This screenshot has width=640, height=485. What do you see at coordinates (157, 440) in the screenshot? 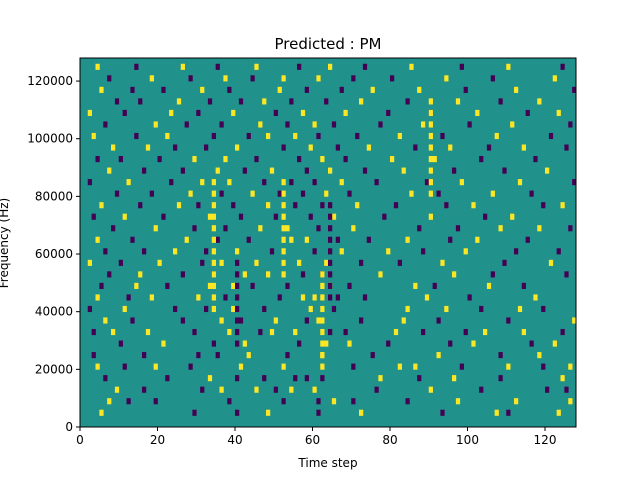
I see `x-tick-label: 20` at bounding box center [157, 440].